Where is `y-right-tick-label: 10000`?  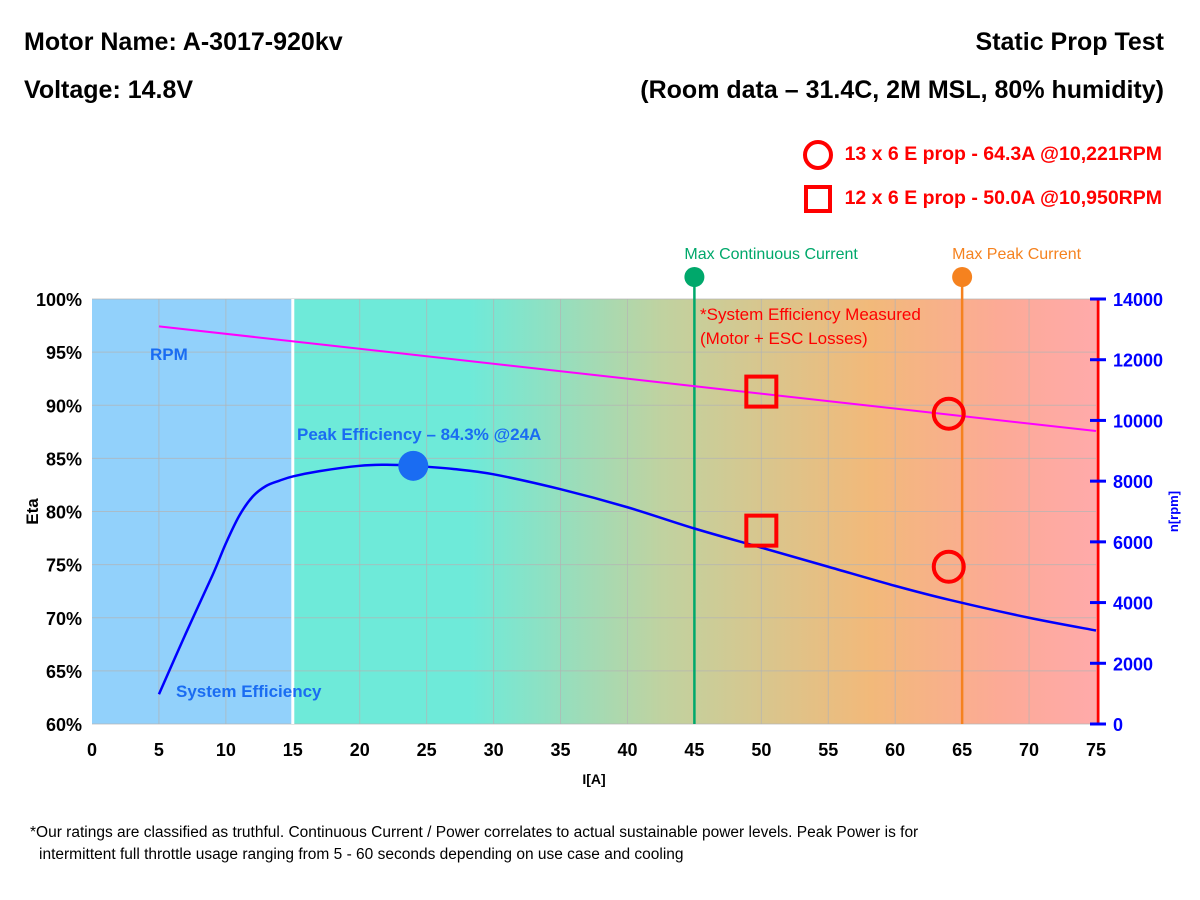 y-right-tick-label: 10000 is located at coordinates (1138, 421).